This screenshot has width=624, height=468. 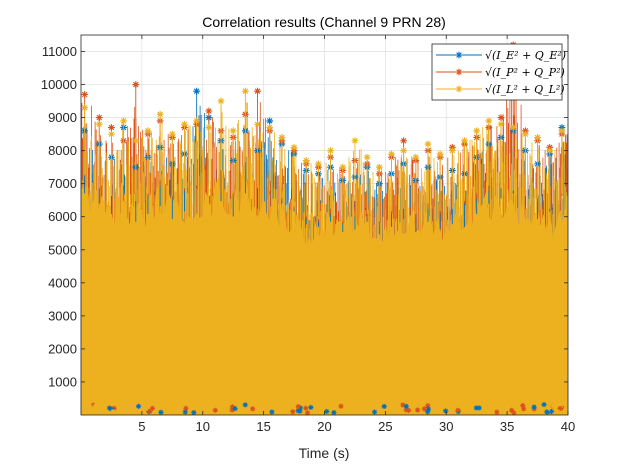 What do you see at coordinates (62, 216) in the screenshot?
I see `y-tick-label-5: 6000` at bounding box center [62, 216].